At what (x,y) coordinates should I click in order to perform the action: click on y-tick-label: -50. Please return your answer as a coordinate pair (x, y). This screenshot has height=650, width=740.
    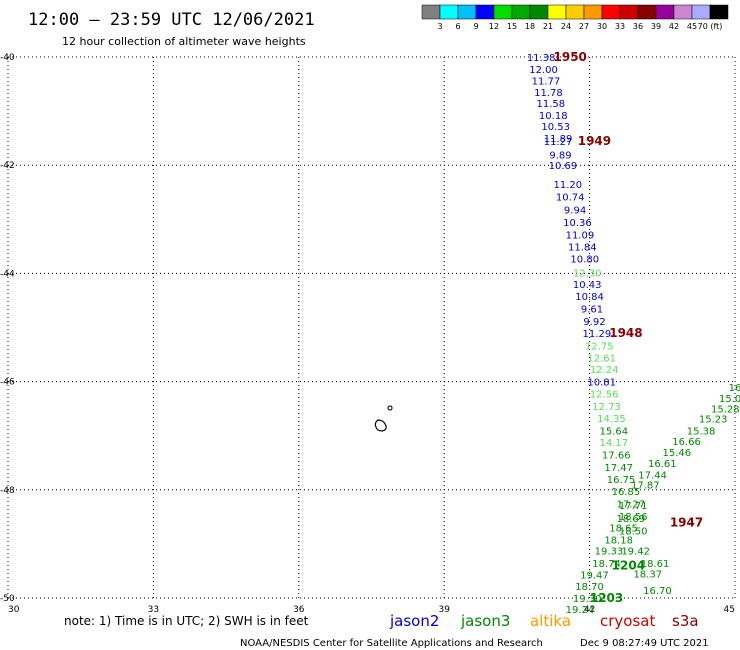
    Looking at the image, I should click on (7, 599).